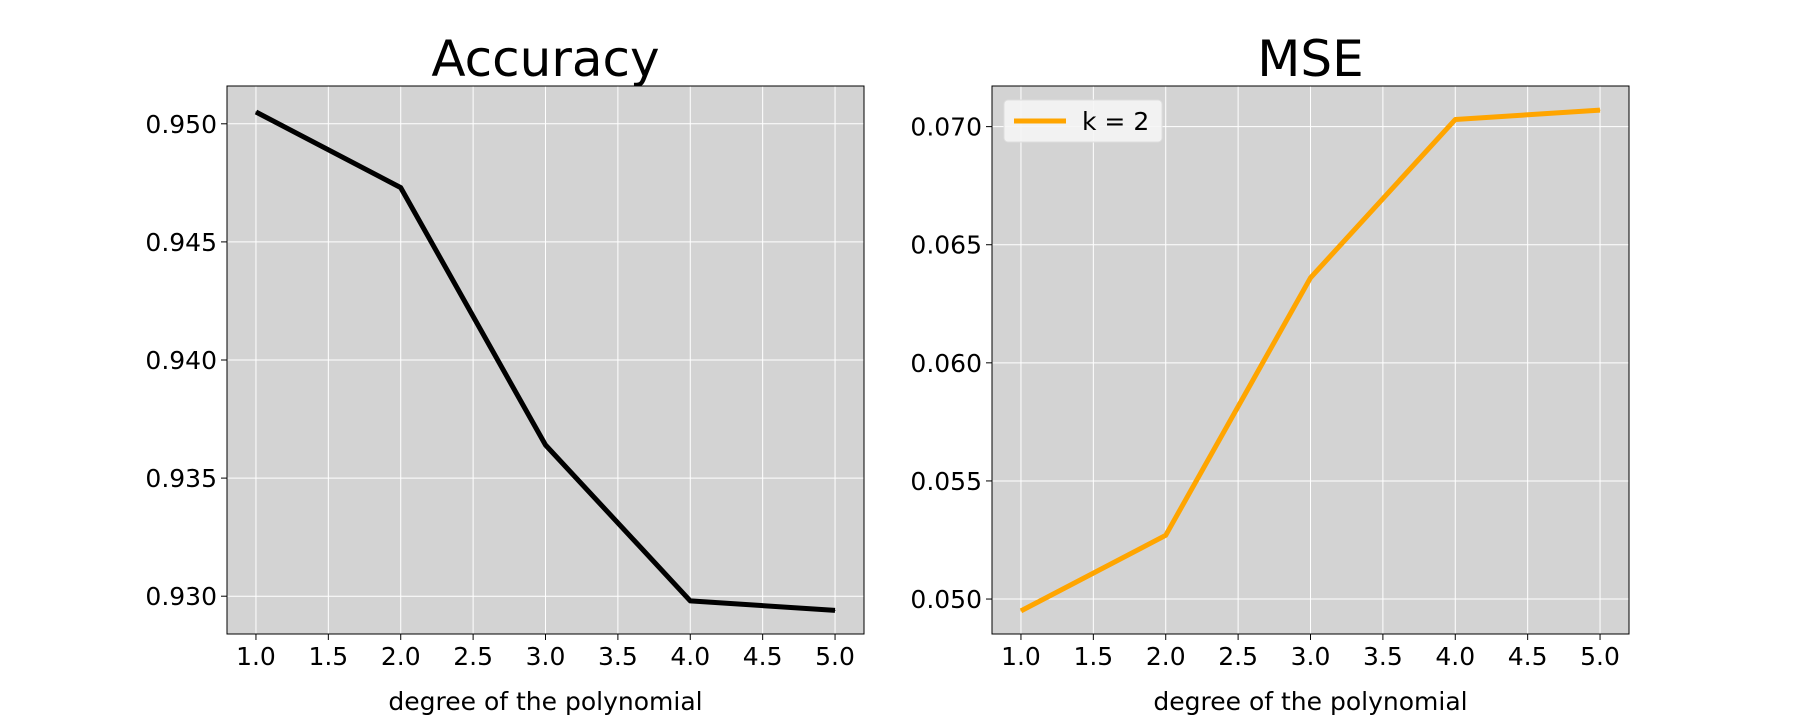 This screenshot has width=1800, height=724. I want to click on legend-box, so click(1083, 121).